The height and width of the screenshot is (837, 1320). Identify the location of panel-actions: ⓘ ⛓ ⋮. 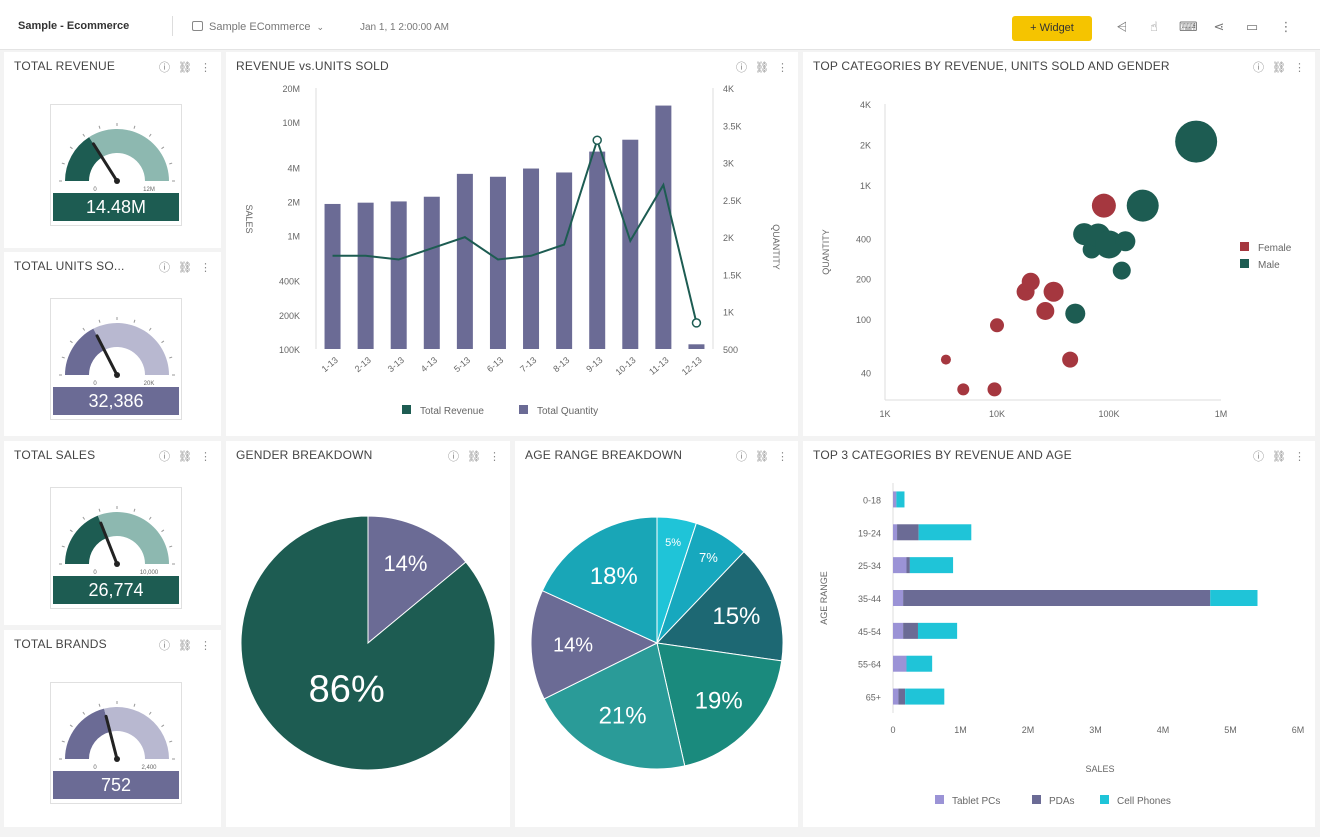
(470, 456).